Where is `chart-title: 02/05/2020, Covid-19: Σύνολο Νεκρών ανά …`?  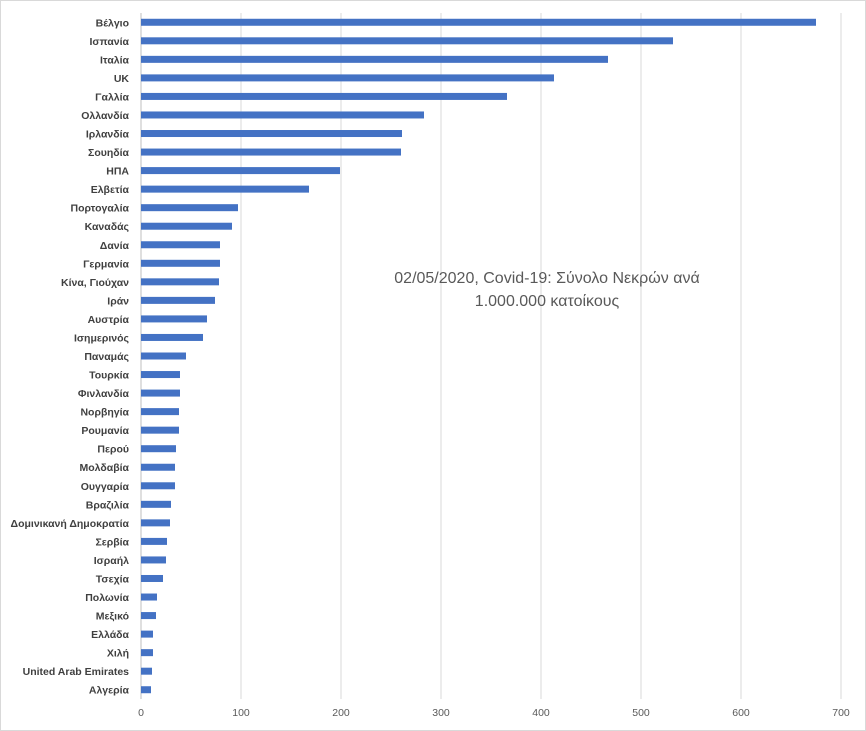 chart-title: 02/05/2020, Covid-19: Σύνολο Νεκρών ανά … is located at coordinates (547, 290).